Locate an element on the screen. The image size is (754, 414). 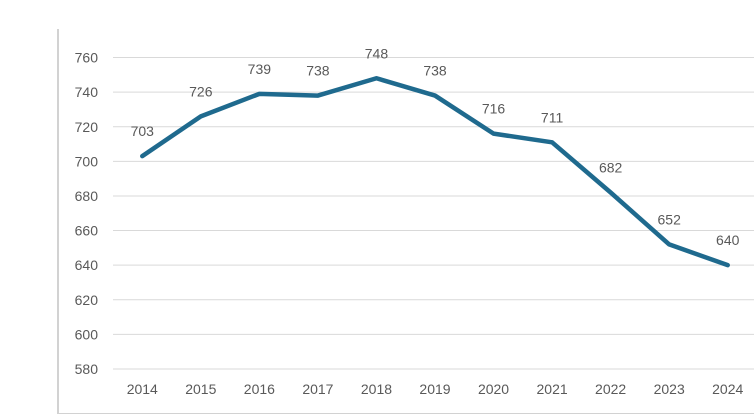
y-tick-label: 600 is located at coordinates (87, 334).